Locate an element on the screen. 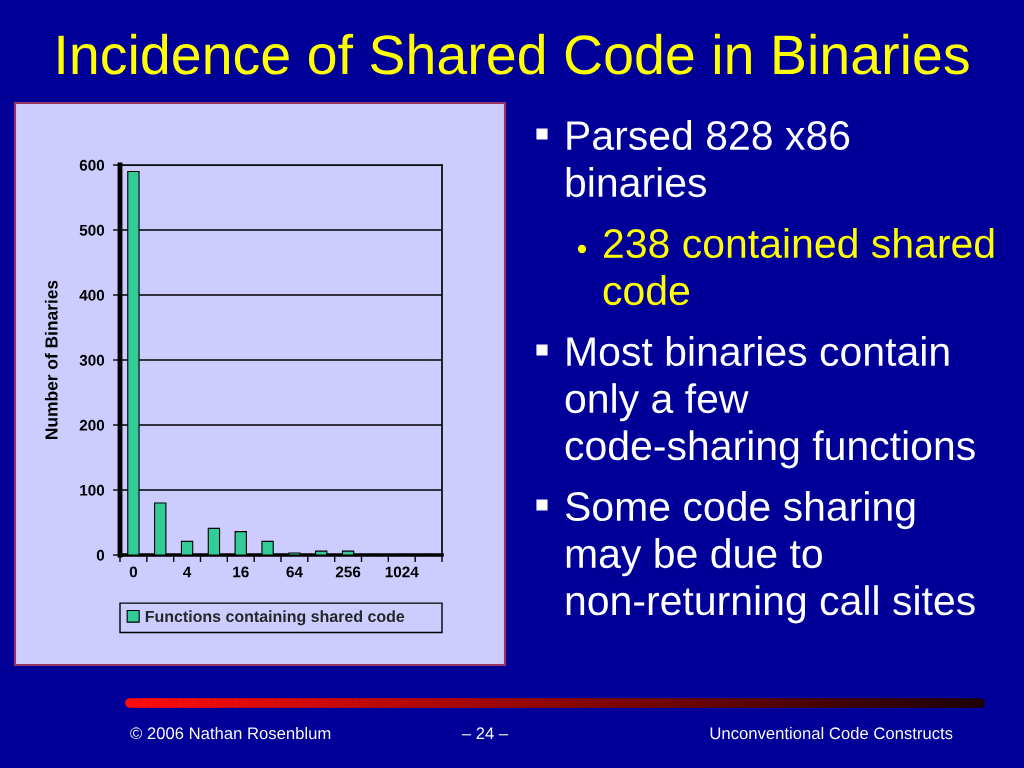  x-tick-label: 64 is located at coordinates (294, 572).